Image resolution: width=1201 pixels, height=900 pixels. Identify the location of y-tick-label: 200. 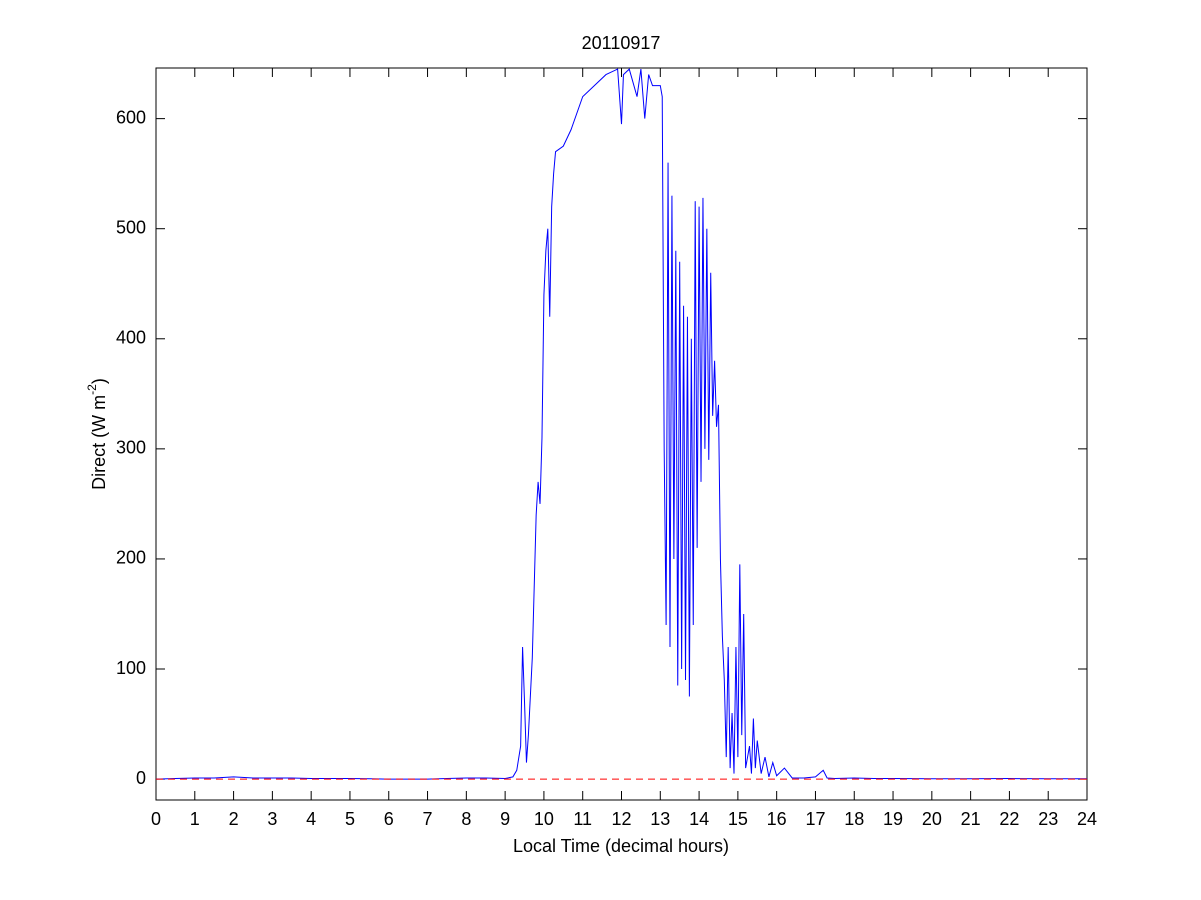
(131, 558).